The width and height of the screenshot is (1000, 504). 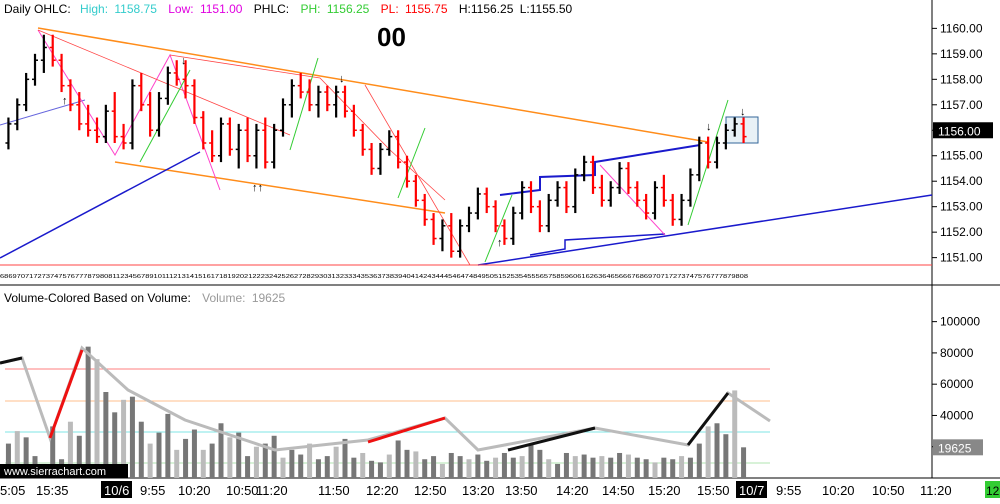 I want to click on time-label: 10:50, so click(x=242, y=490).